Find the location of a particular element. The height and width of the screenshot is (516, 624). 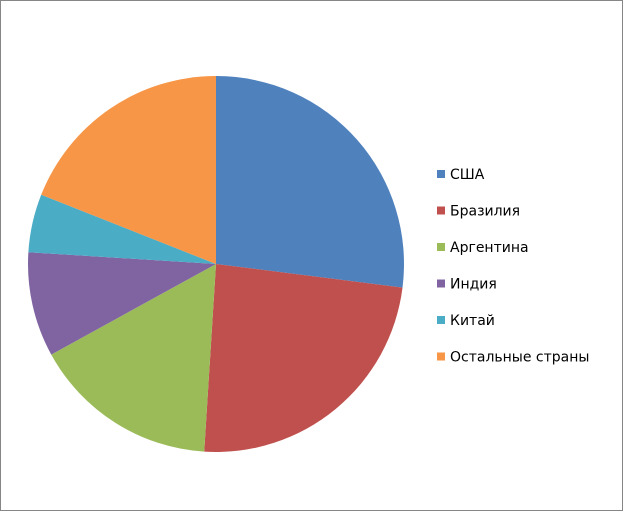

legend-label: Бразилия is located at coordinates (485, 212).